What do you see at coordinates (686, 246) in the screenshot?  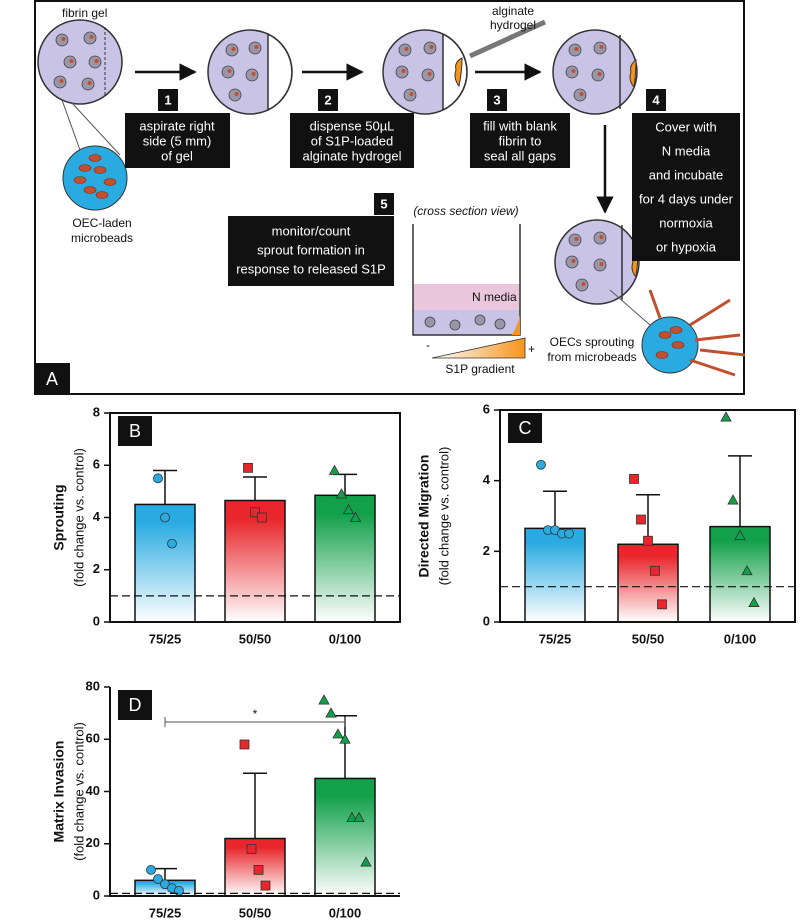 I see `step-text: or hypoxia` at bounding box center [686, 246].